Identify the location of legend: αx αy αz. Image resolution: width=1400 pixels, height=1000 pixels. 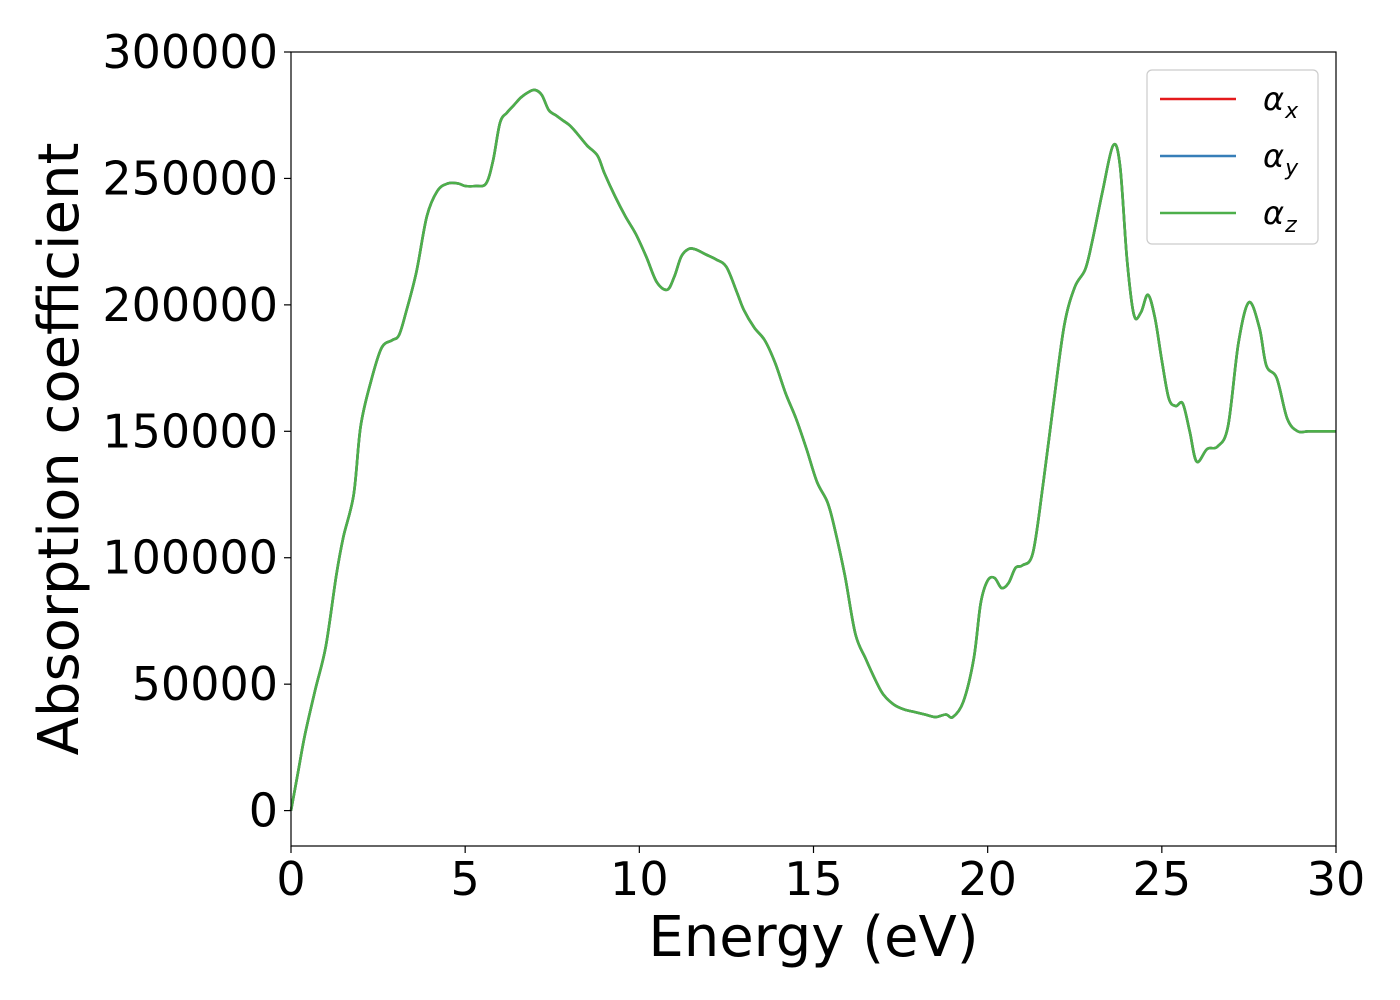
(1232, 157).